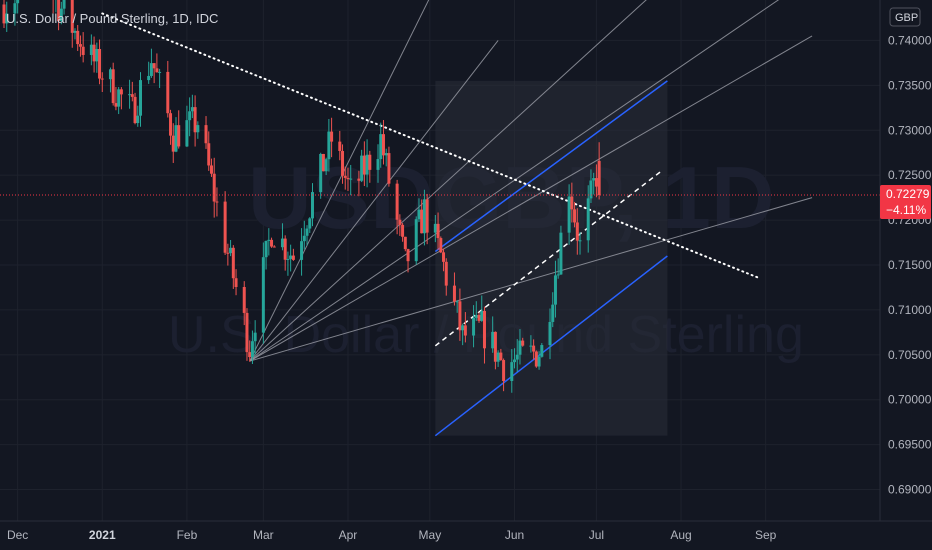 The image size is (932, 550). Describe the element at coordinates (392, 535) in the screenshot. I see `time-axis: Dec 2021 Feb Mar Apr May Jun Jul Aug Sep` at that location.